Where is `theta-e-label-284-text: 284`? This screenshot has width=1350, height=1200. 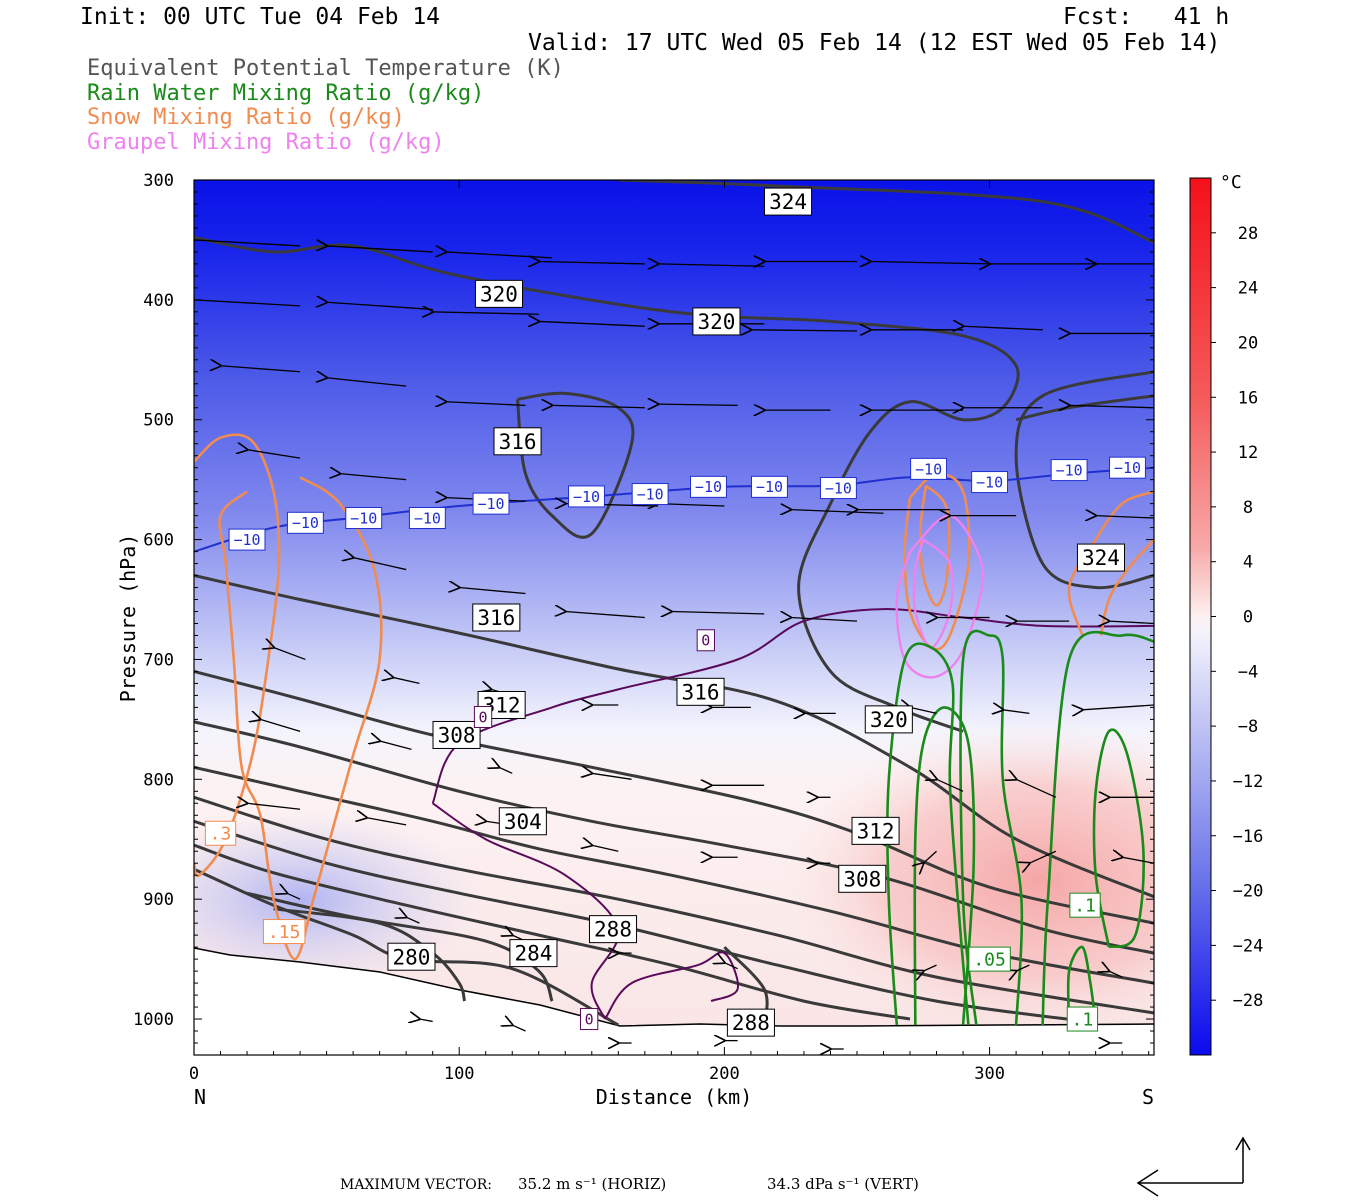 theta-e-label-284-text: 284 is located at coordinates (533, 954).